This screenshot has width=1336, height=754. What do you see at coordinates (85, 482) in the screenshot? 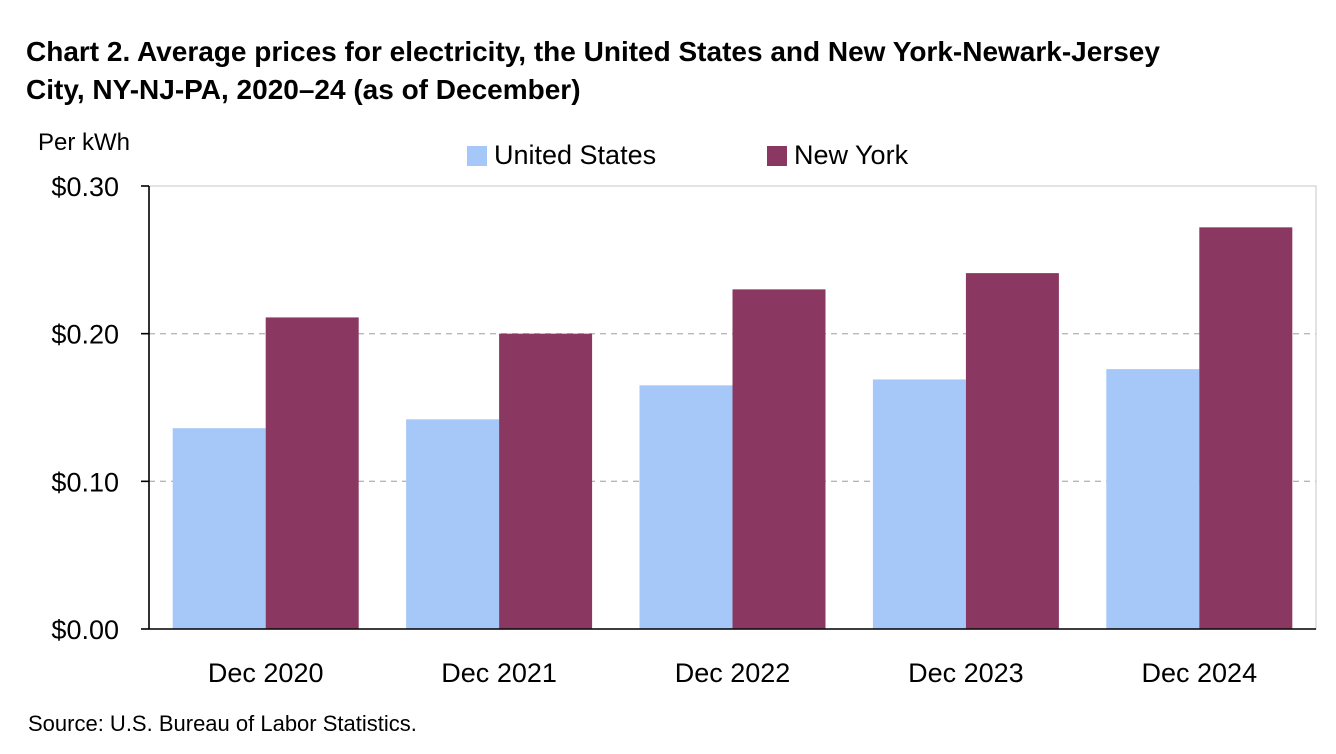
I see `y-tick-label: $0.10` at bounding box center [85, 482].